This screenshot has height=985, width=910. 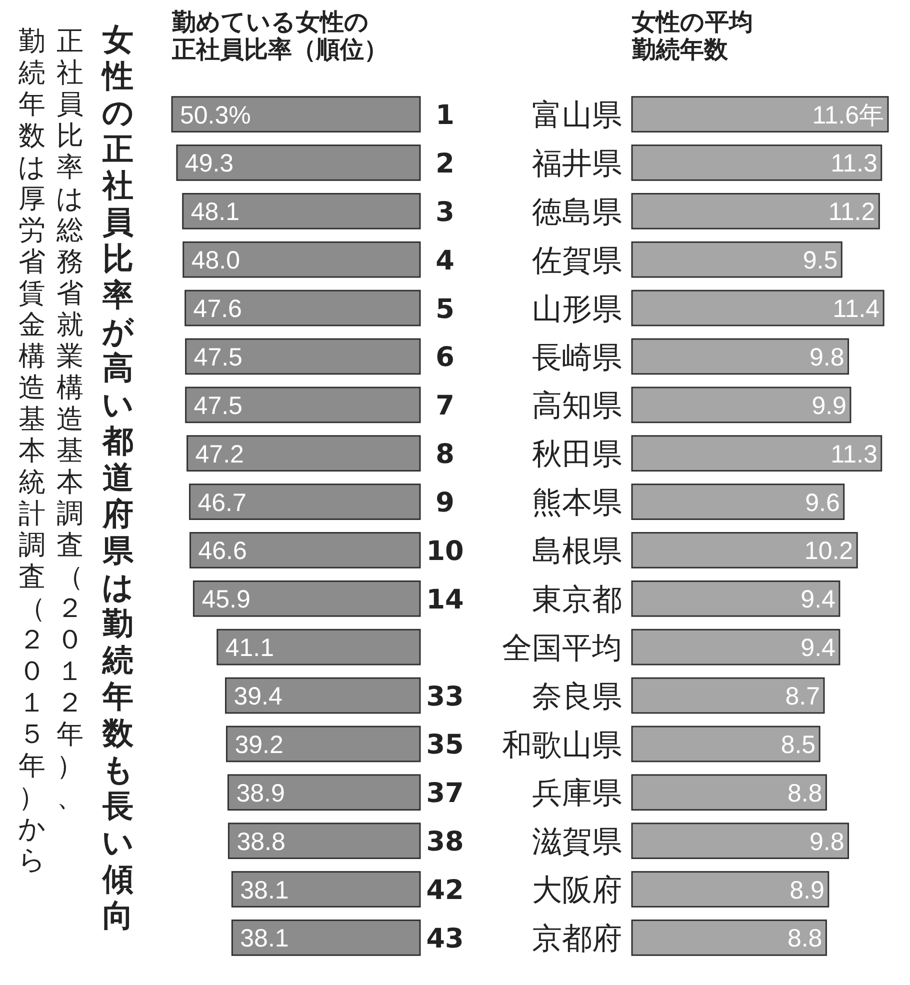 What do you see at coordinates (577, 164) in the screenshot?
I see `y-tick-label: 福井県` at bounding box center [577, 164].